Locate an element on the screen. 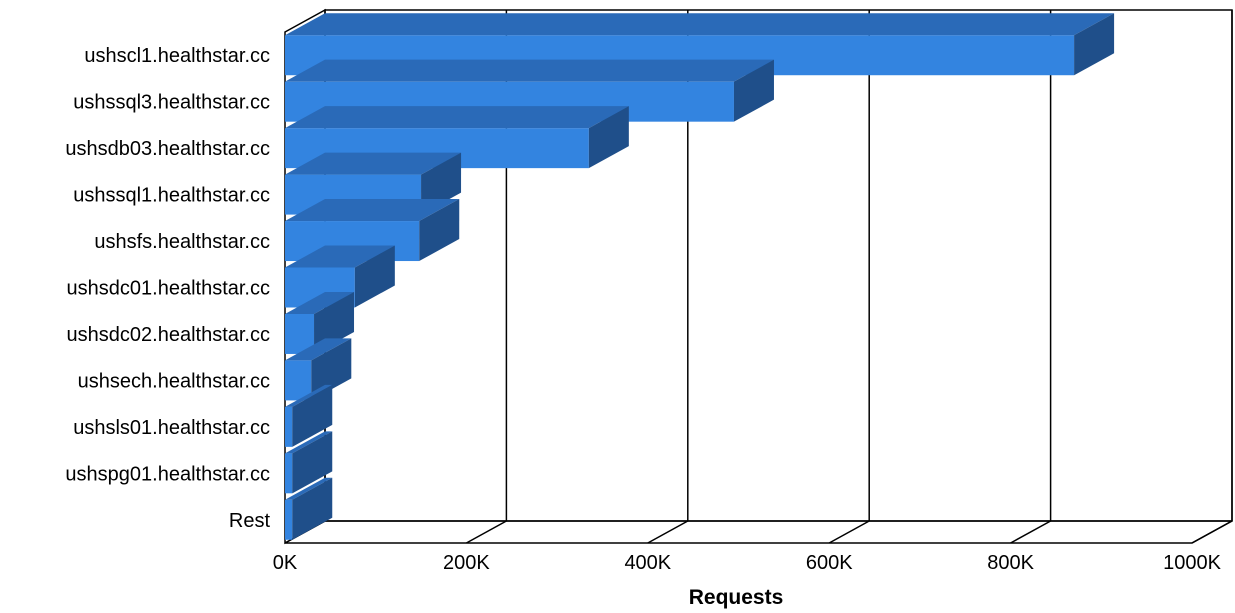  category-label: ushsls01.healthstar.cc is located at coordinates (171, 428).